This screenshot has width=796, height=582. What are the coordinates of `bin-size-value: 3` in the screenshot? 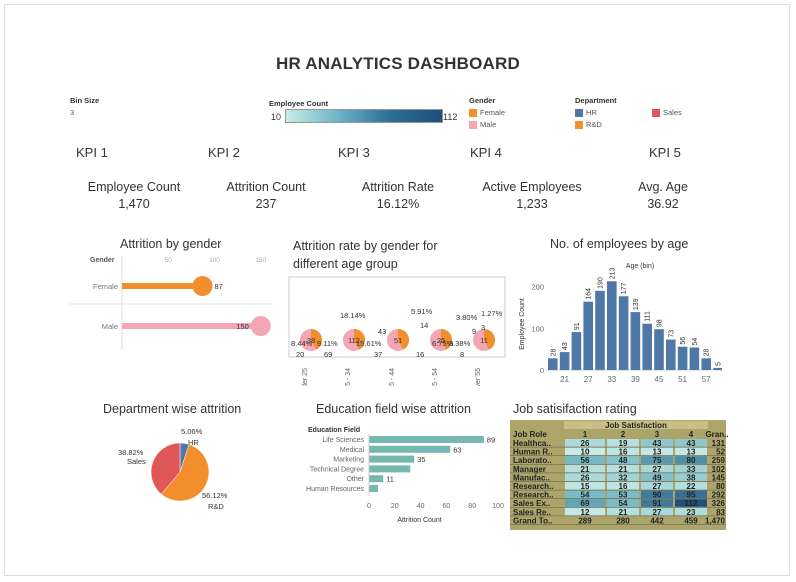 It's located at (72, 112).